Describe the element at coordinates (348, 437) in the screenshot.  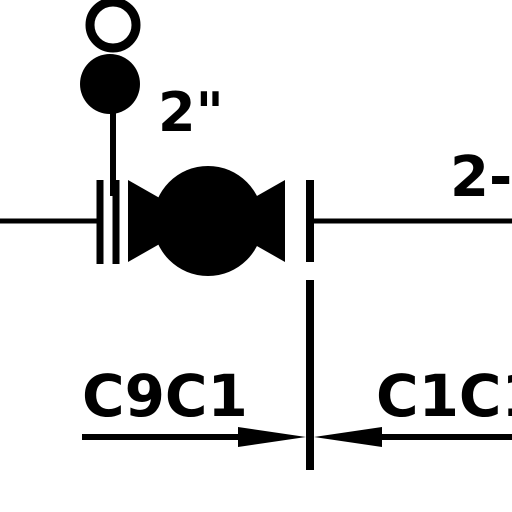
I see `dimension-arrow-right` at that location.